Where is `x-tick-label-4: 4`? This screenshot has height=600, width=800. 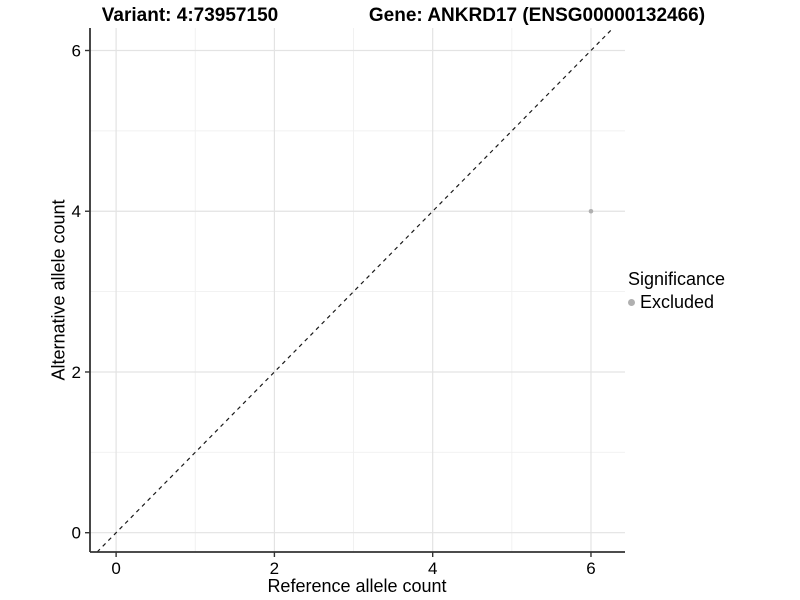
x-tick-label-4: 4 is located at coordinates (432, 568).